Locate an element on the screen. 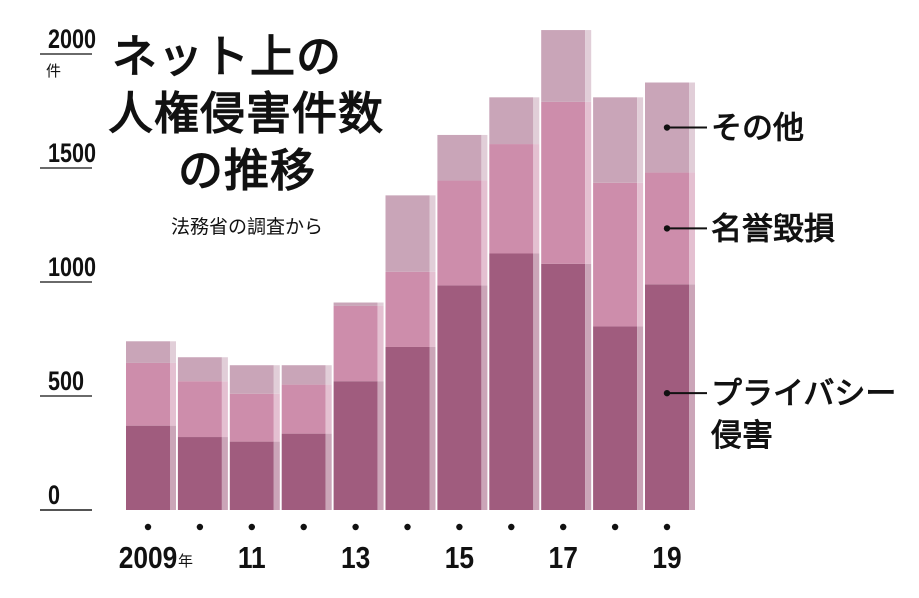 The width and height of the screenshot is (919, 598). x-tick-label: 19 is located at coordinates (666, 558).